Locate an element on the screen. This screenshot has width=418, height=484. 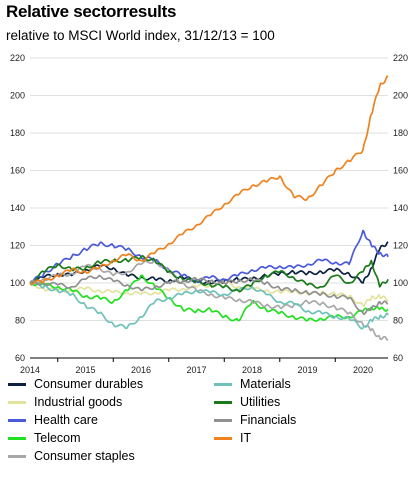
y-tick-label-right: 100 is located at coordinates (400, 283).